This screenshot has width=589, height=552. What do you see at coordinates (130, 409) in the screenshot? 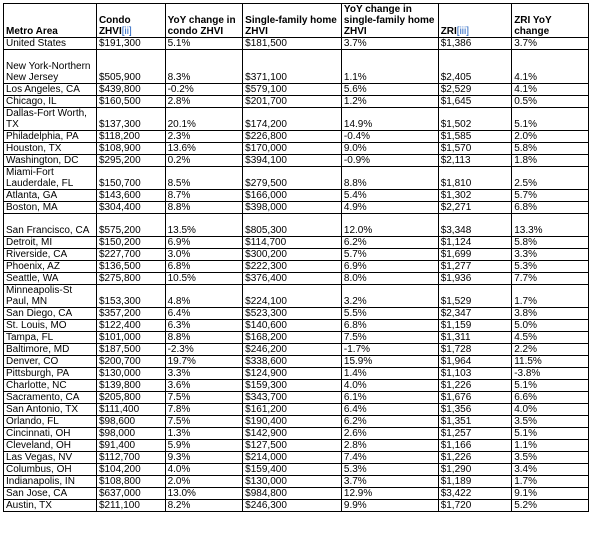
I see `condo-zhvi-cell: $111,400` at bounding box center [130, 409].